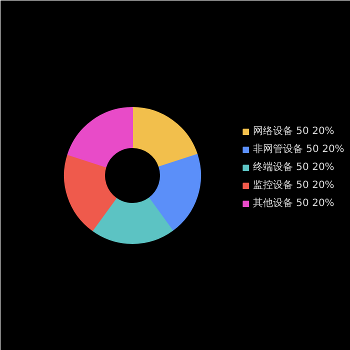  Describe the element at coordinates (298, 149) in the screenshot. I see `legend-label: 非网管设备 50 20%` at that location.